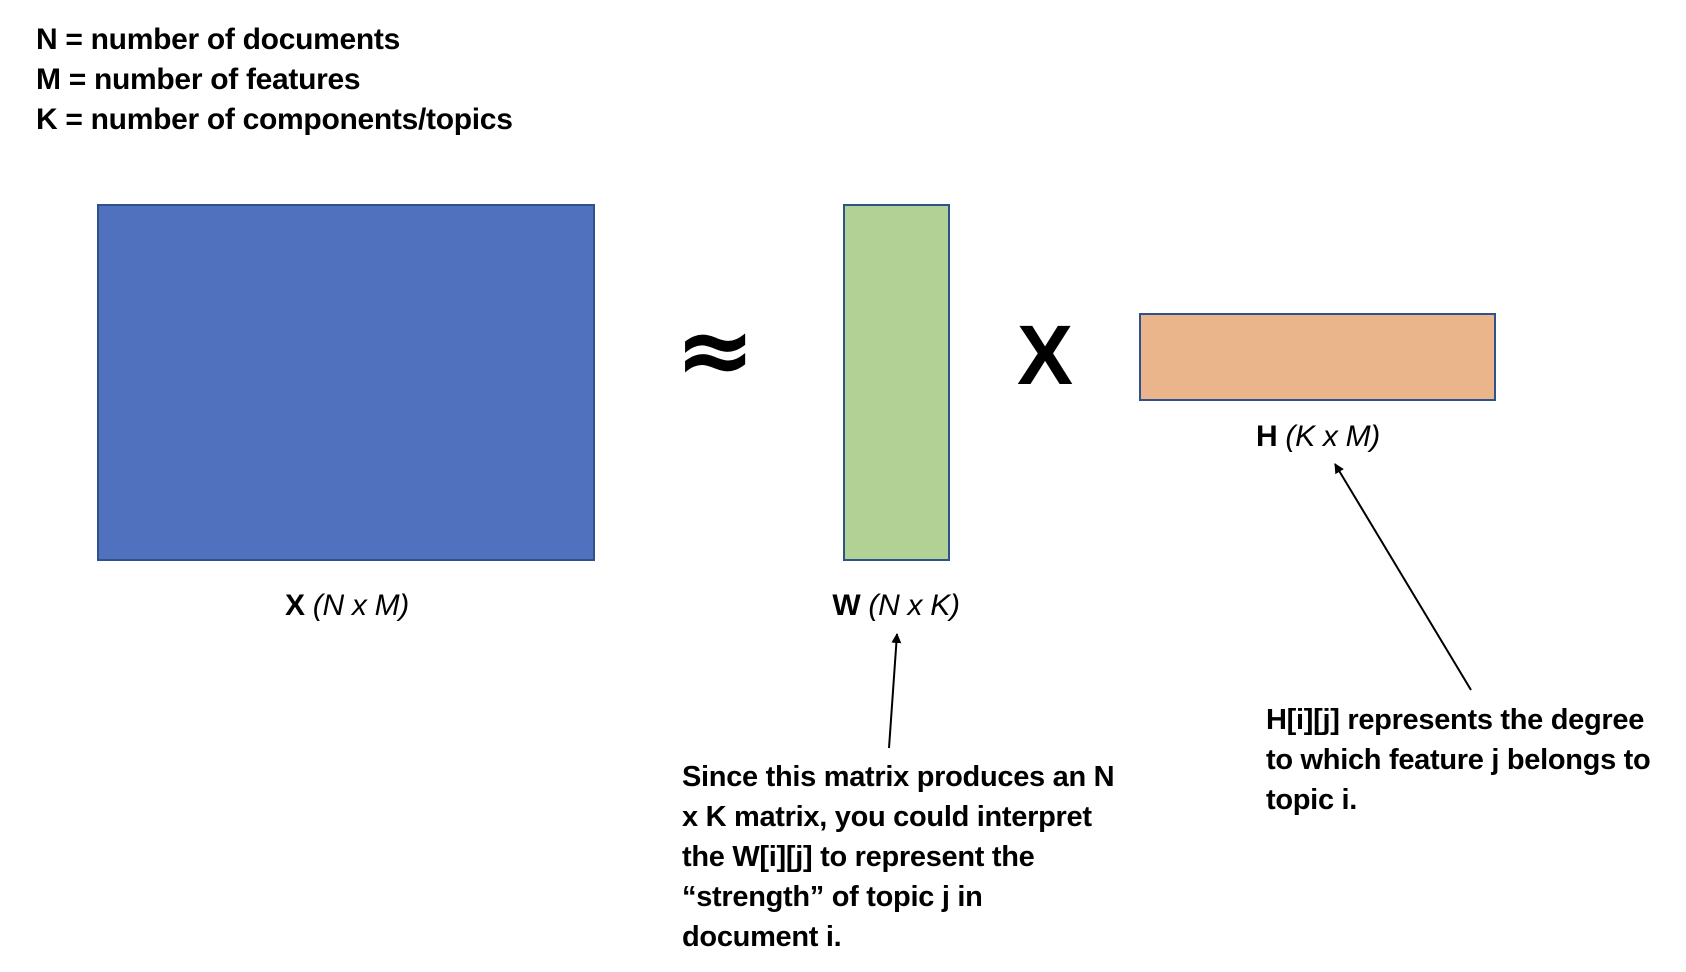 The width and height of the screenshot is (1686, 972). Describe the element at coordinates (914, 605) in the screenshot. I see `matrix-w-dims: (N x K)` at that location.